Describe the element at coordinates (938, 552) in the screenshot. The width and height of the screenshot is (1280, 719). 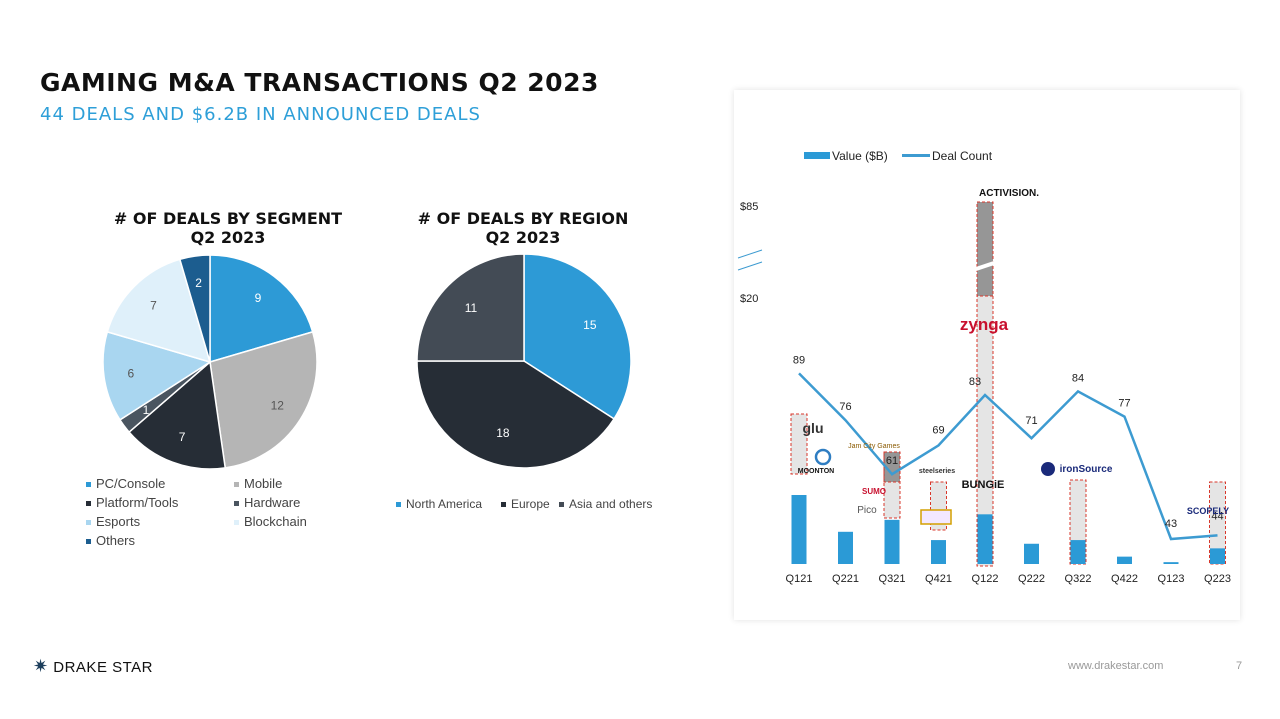
I see `value-bar-q421` at that location.